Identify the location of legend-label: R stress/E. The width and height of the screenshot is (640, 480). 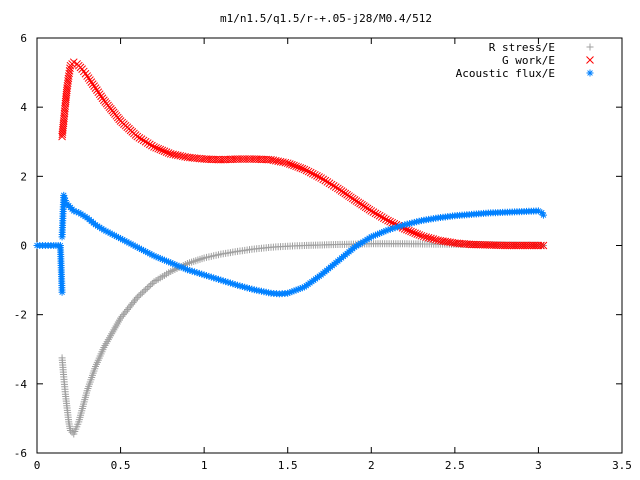
(522, 47).